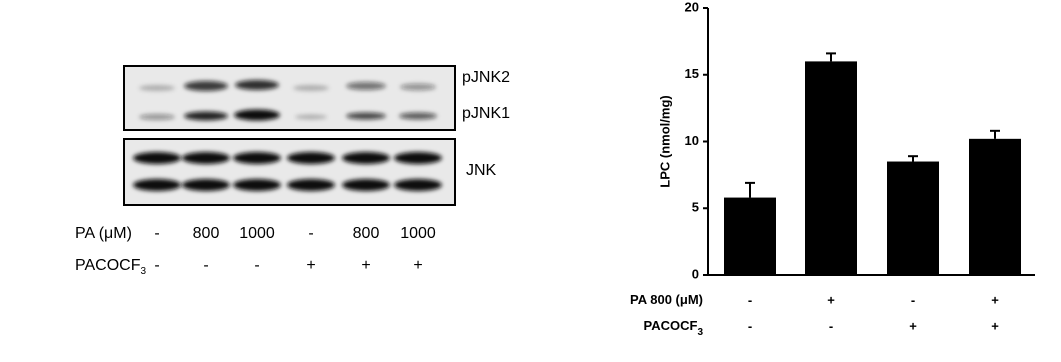 The width and height of the screenshot is (1061, 362). I want to click on y-axis-title: LPC (nmol/mg), so click(664, 141).